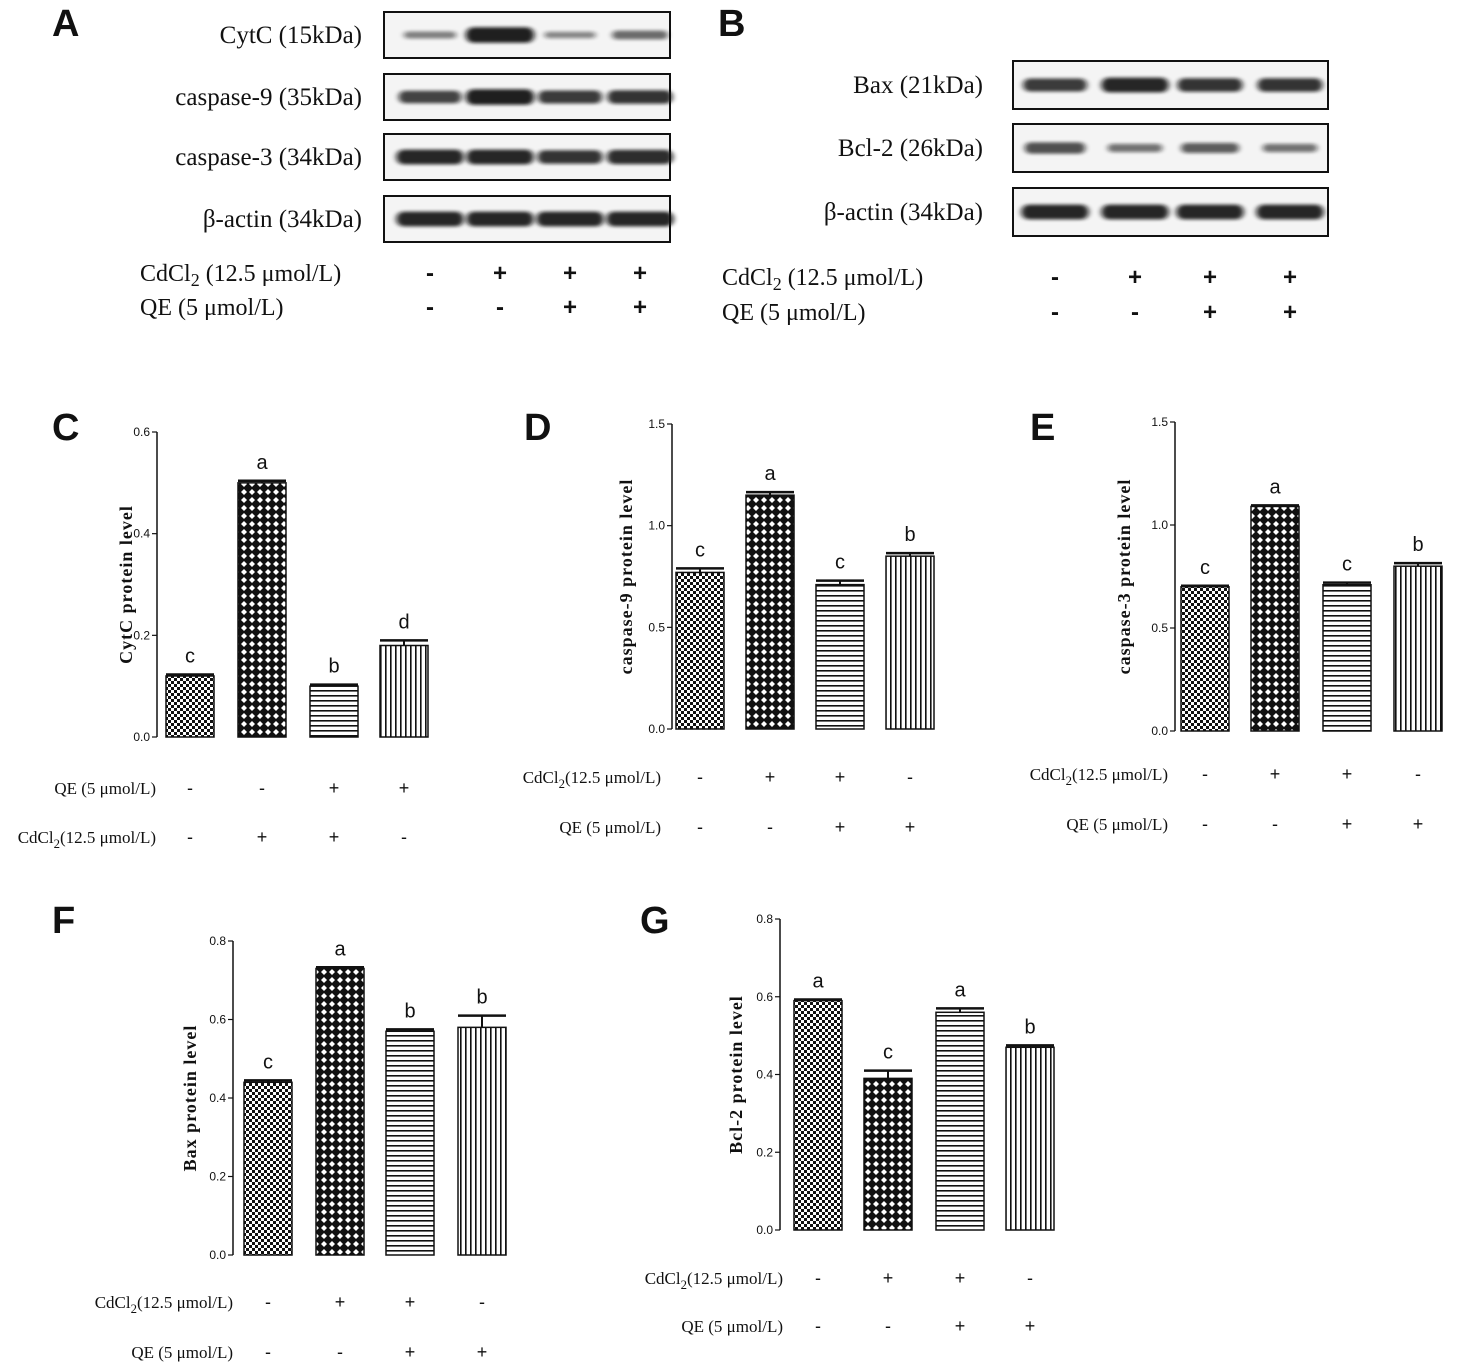 The image size is (1458, 1371). I want to click on panel-letter: E, so click(1042, 428).